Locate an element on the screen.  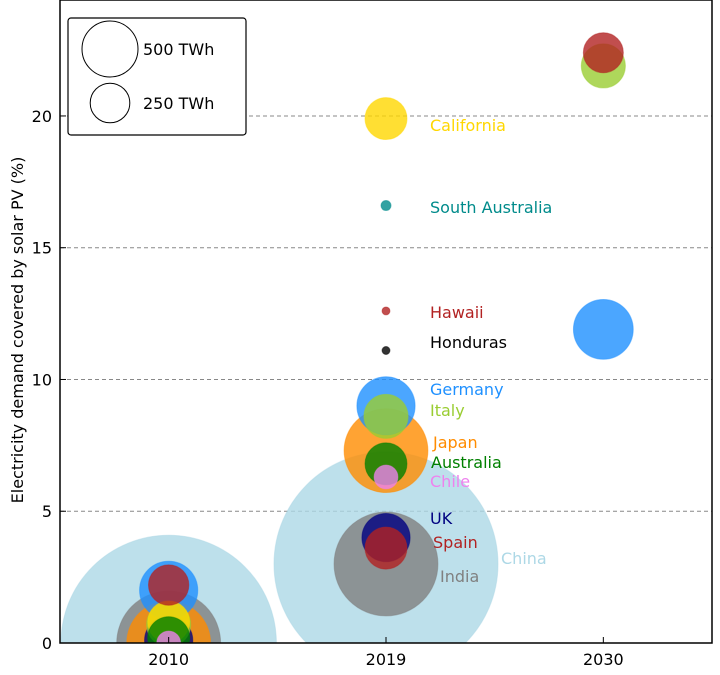
y-tick-label: 0 is located at coordinates (47, 643).